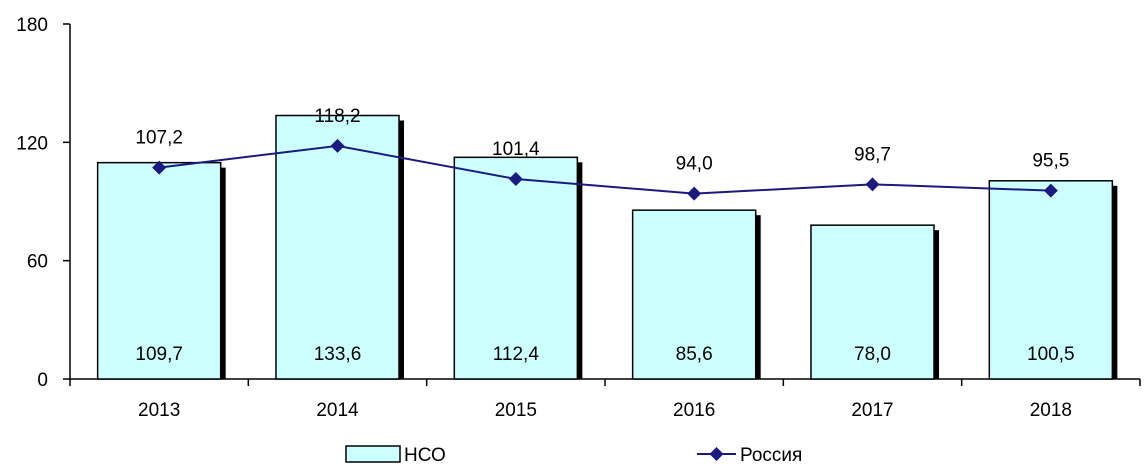 This screenshot has height=468, width=1144. I want to click on x-tick-label: 2018, so click(1051, 410).